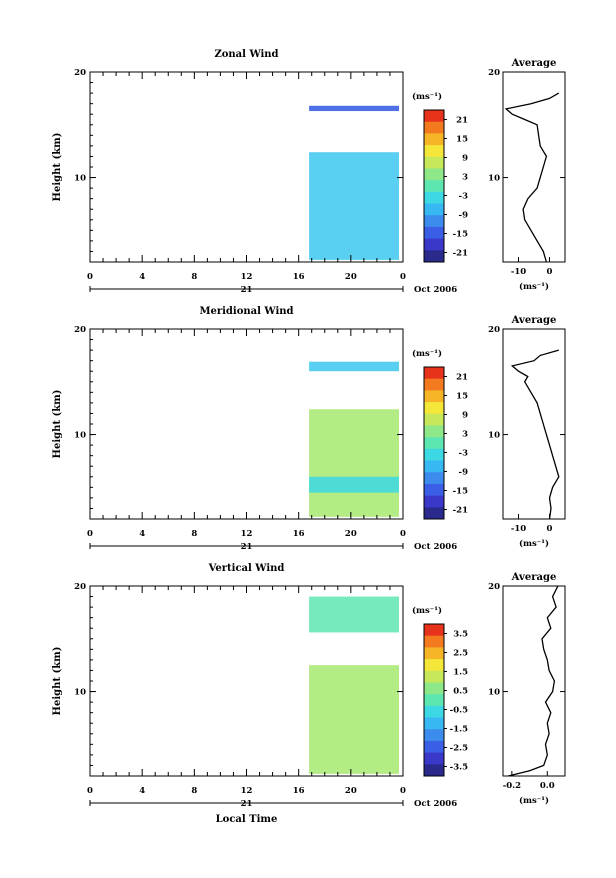 The image size is (616, 878). I want to click on colorbar-tick-label: -9, so click(464, 216).